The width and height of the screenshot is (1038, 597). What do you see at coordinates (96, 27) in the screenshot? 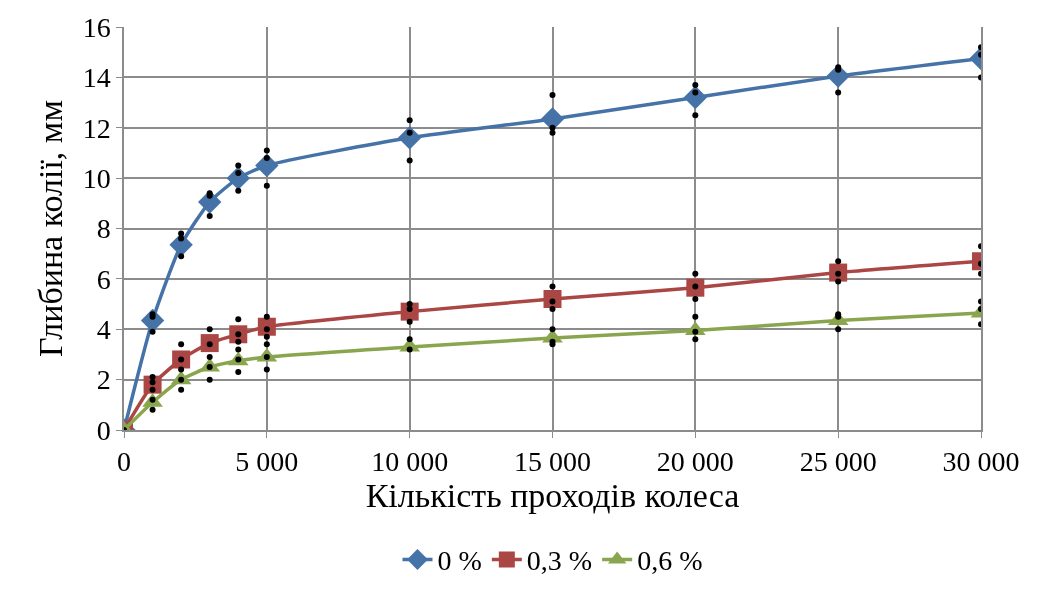
I see `y-tick-label: 16` at bounding box center [96, 27].